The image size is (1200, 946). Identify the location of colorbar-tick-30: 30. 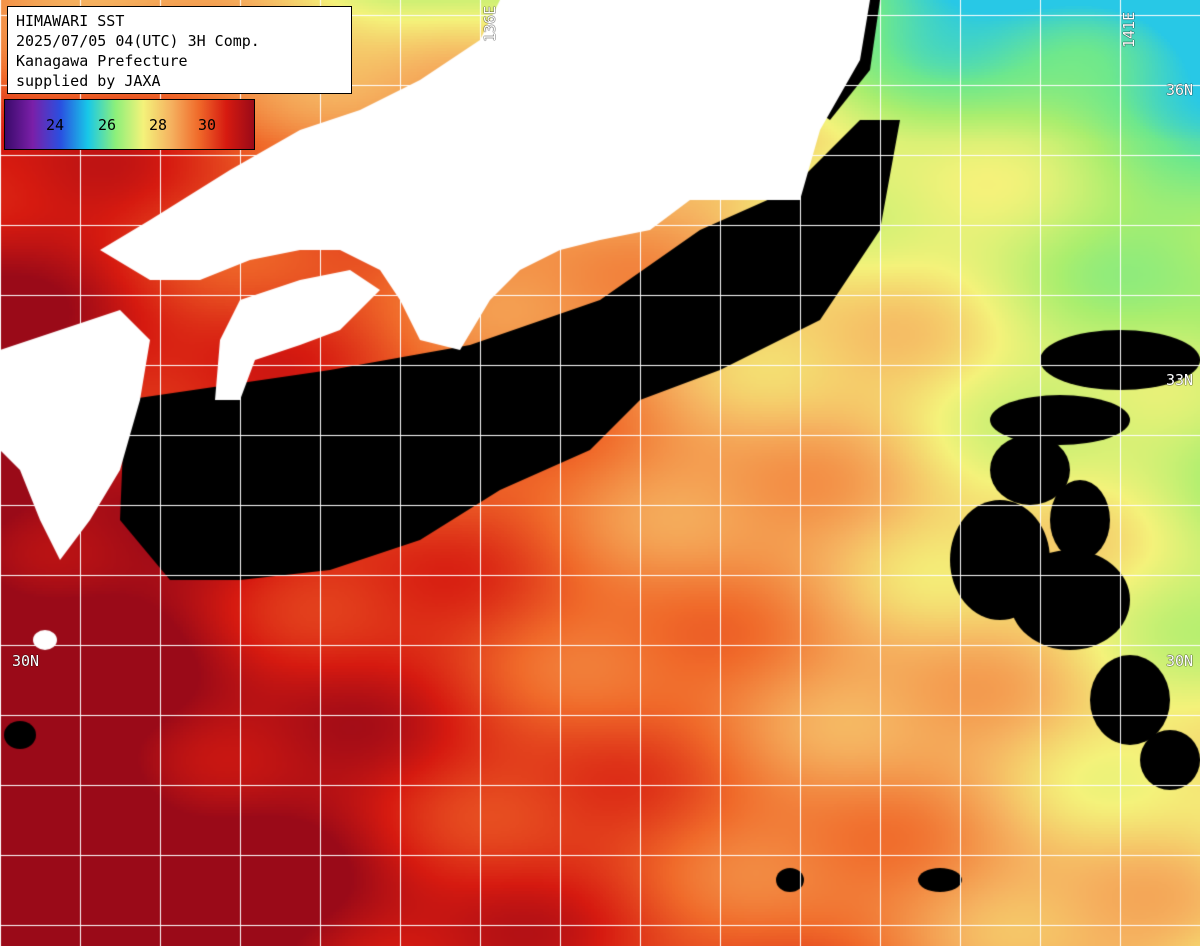
(207, 125).